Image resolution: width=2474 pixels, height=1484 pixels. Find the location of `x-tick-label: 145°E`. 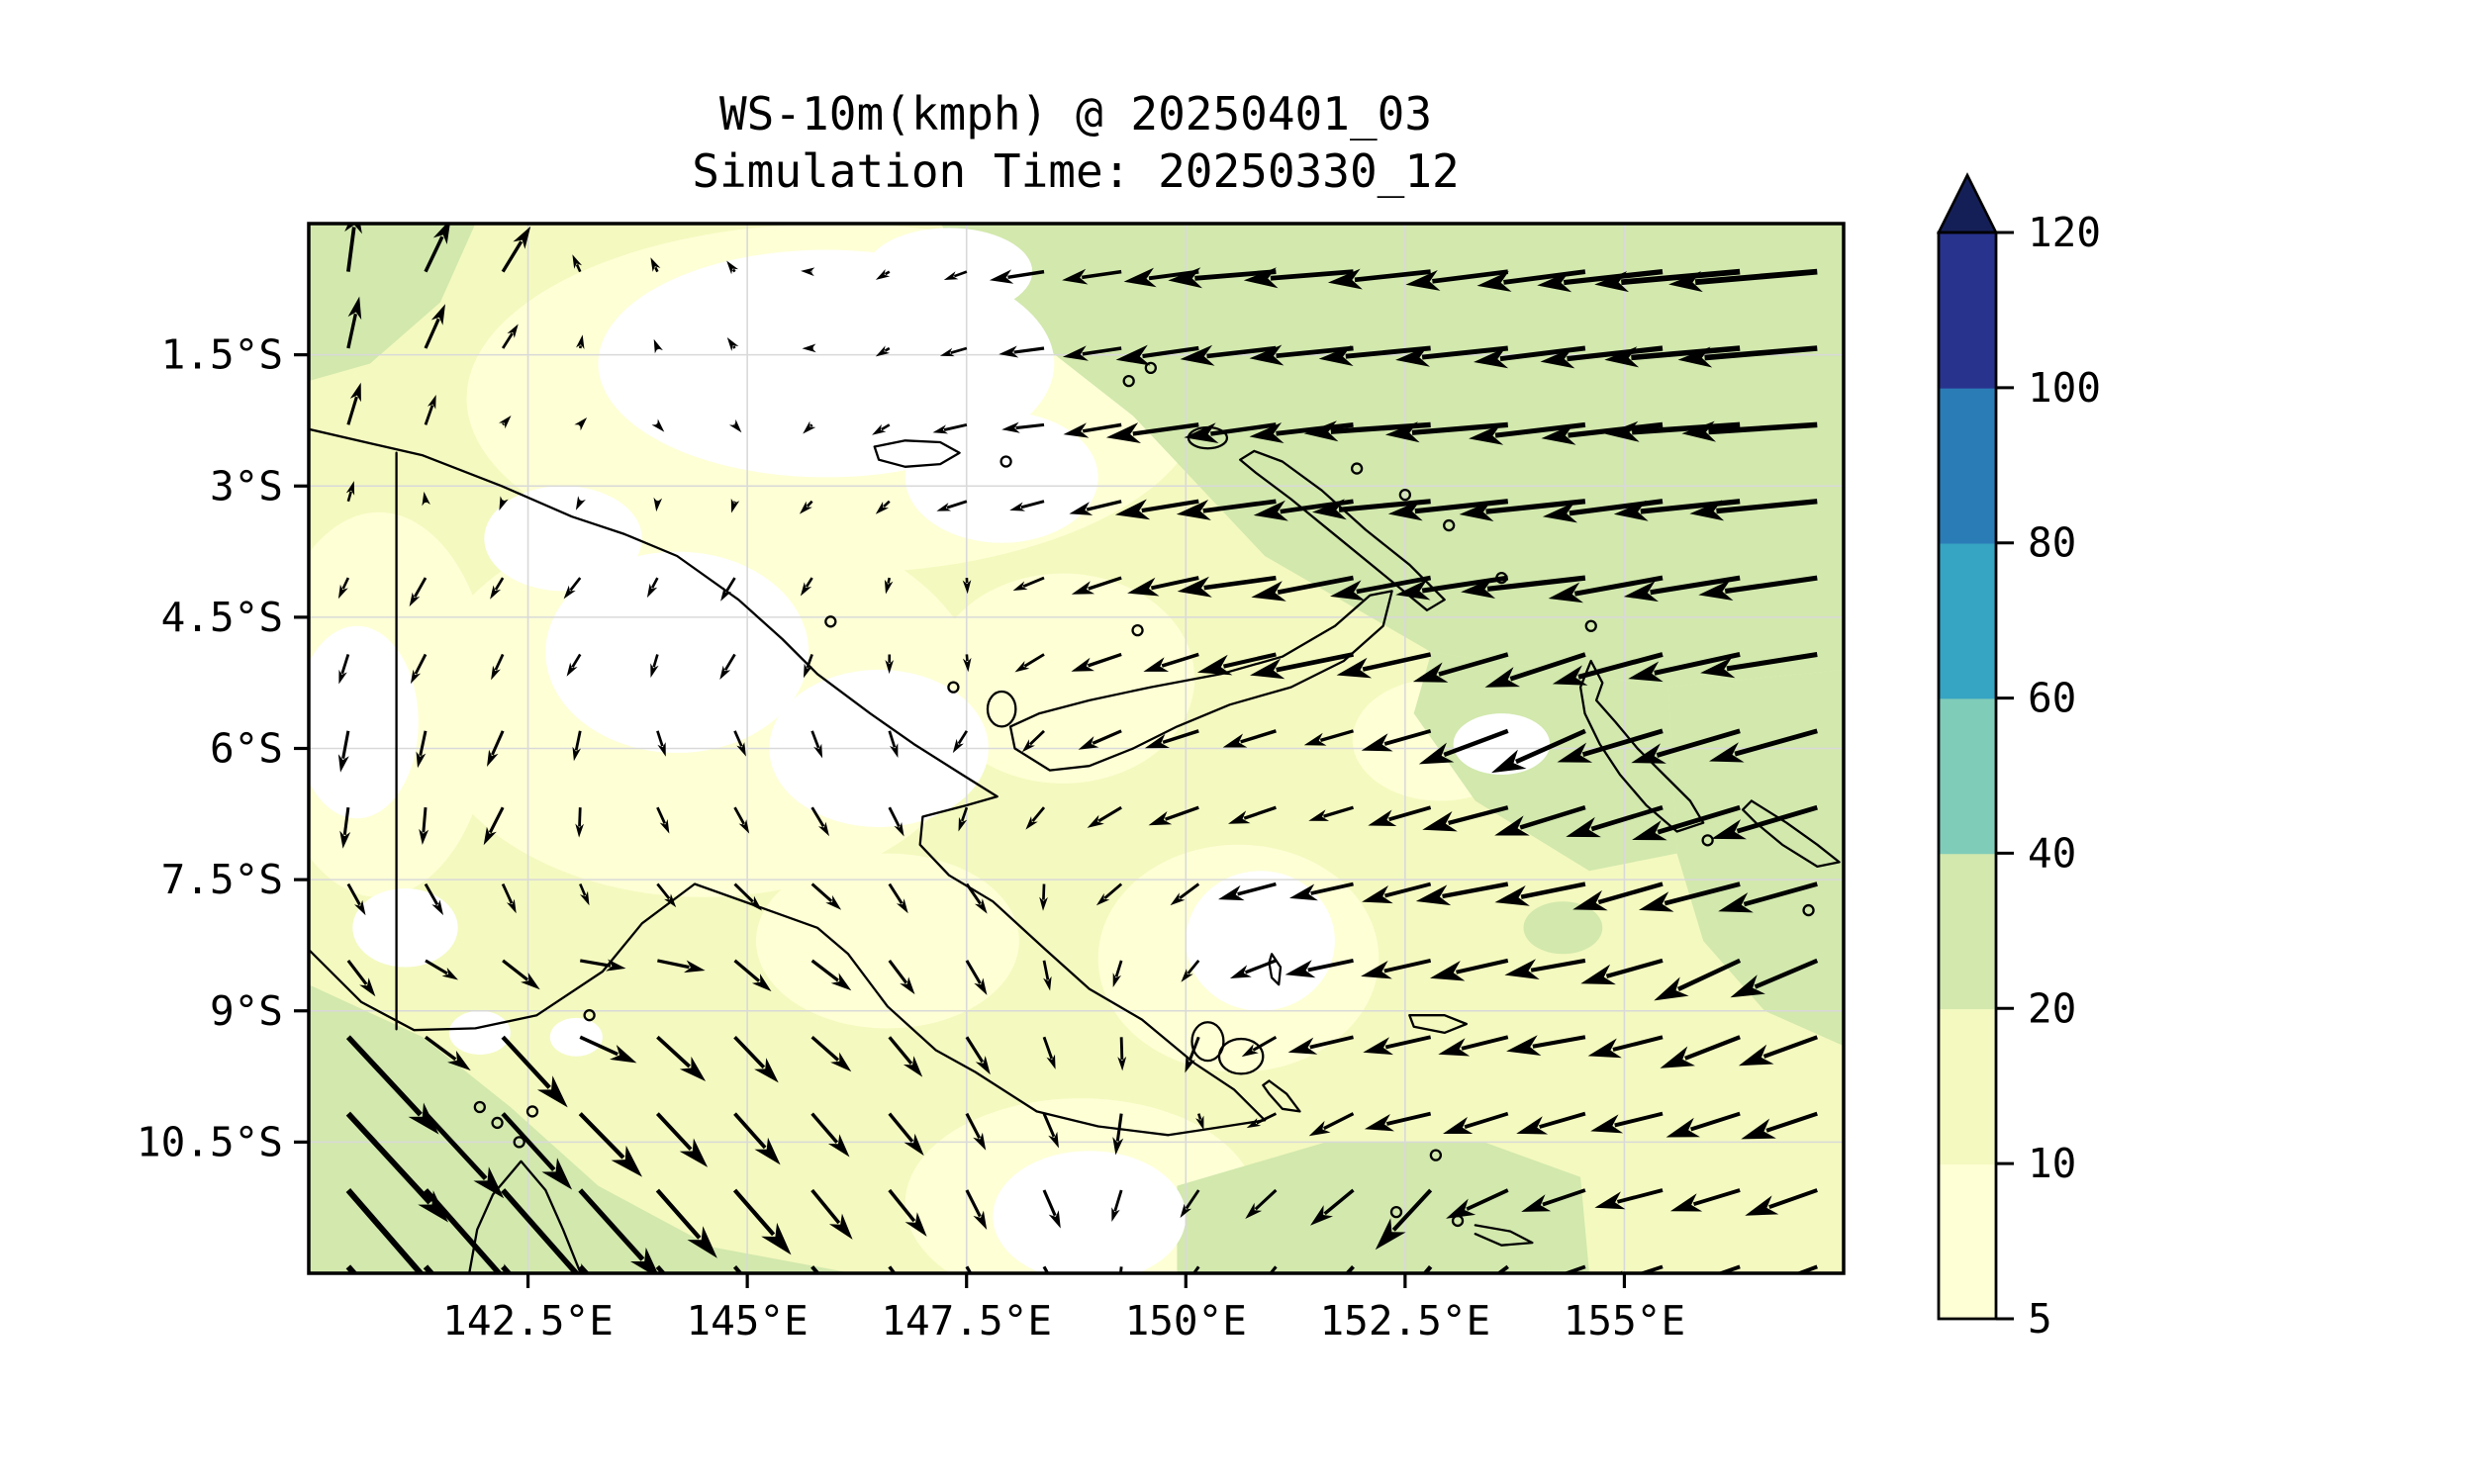

x-tick-label: 145°E is located at coordinates (747, 1321).